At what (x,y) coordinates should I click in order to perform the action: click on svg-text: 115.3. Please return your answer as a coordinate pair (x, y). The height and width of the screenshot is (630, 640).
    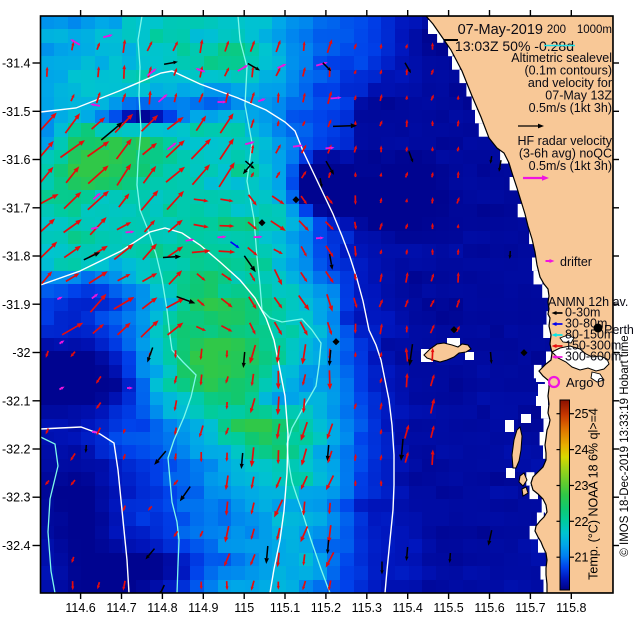
    Looking at the image, I should click on (367, 608).